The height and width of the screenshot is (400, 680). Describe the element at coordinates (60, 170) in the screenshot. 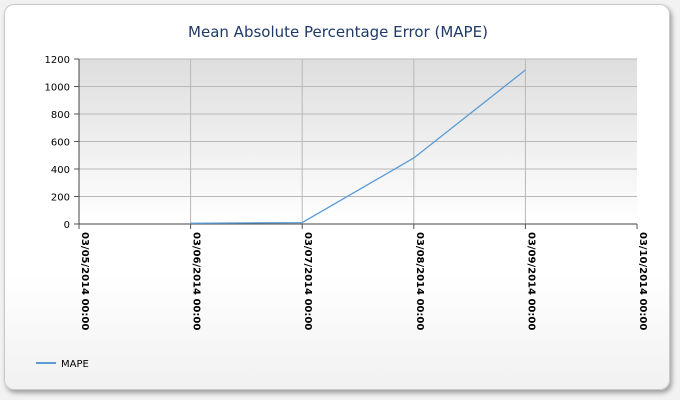

I see `y-tick-label: 400` at that location.